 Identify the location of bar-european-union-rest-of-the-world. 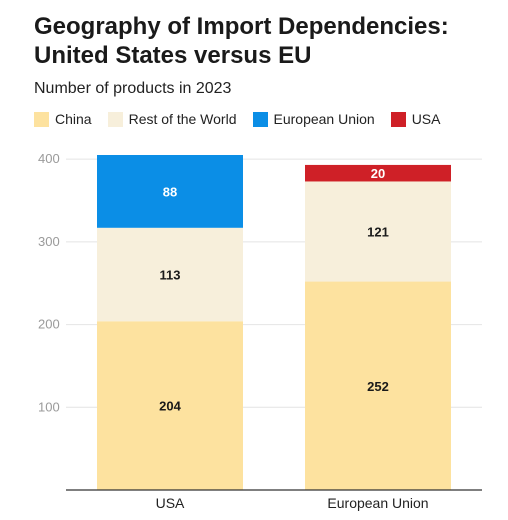
(378, 231).